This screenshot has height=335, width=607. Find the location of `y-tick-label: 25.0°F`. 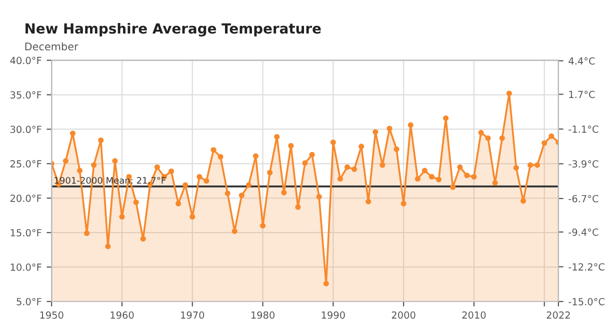

y-tick-label: 25.0°F is located at coordinates (26, 164).